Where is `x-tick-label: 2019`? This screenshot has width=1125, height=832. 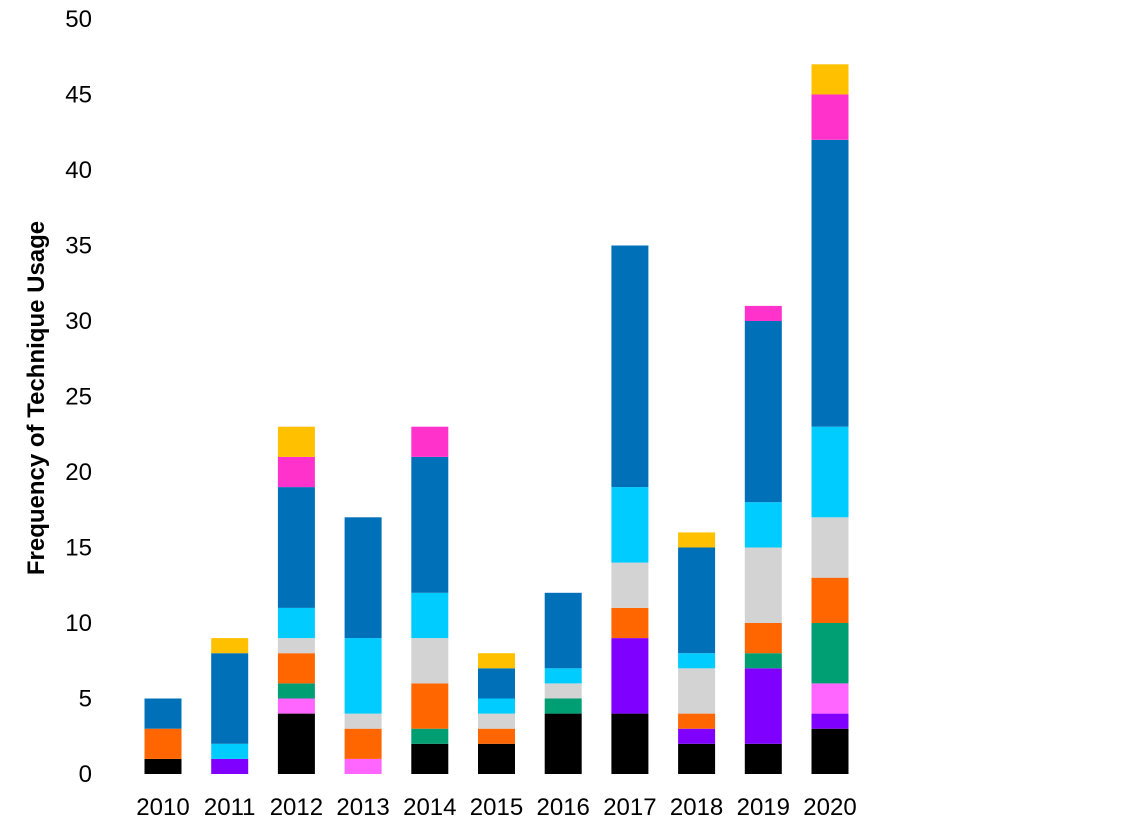
x-tick-label: 2019 is located at coordinates (763, 807).